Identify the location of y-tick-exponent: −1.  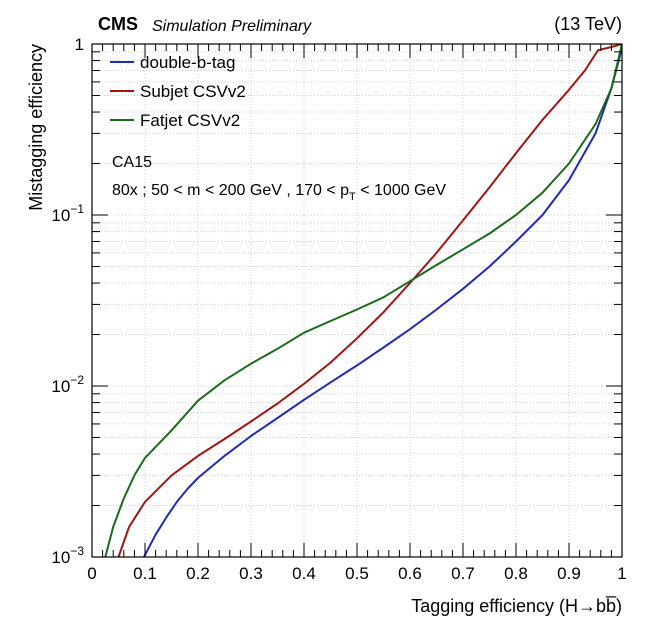
(77, 209).